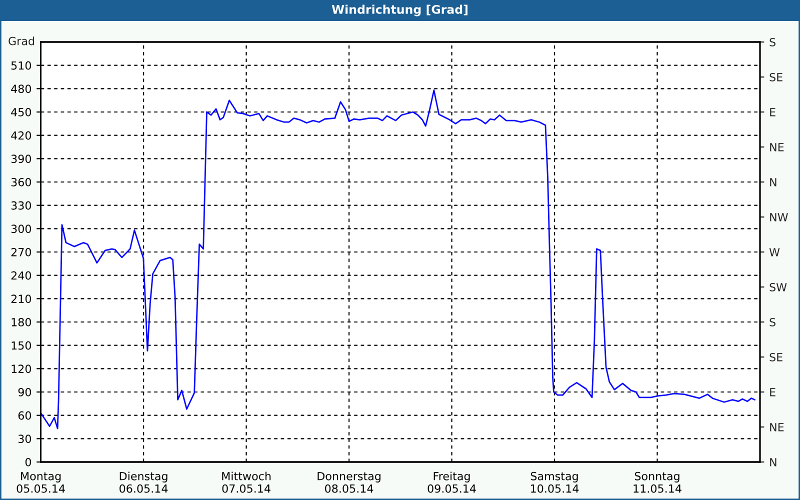 The image size is (800, 500). Describe the element at coordinates (21, 159) in the screenshot. I see `y-tick-label: 390` at that location.